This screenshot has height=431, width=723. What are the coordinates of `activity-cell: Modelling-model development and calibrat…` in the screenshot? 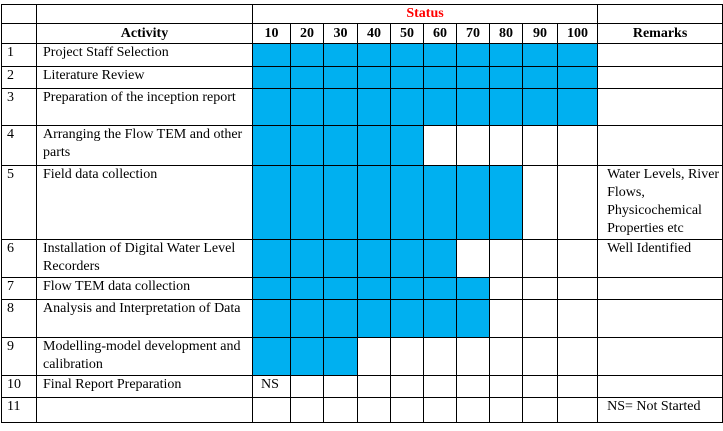 It's located at (144, 356).